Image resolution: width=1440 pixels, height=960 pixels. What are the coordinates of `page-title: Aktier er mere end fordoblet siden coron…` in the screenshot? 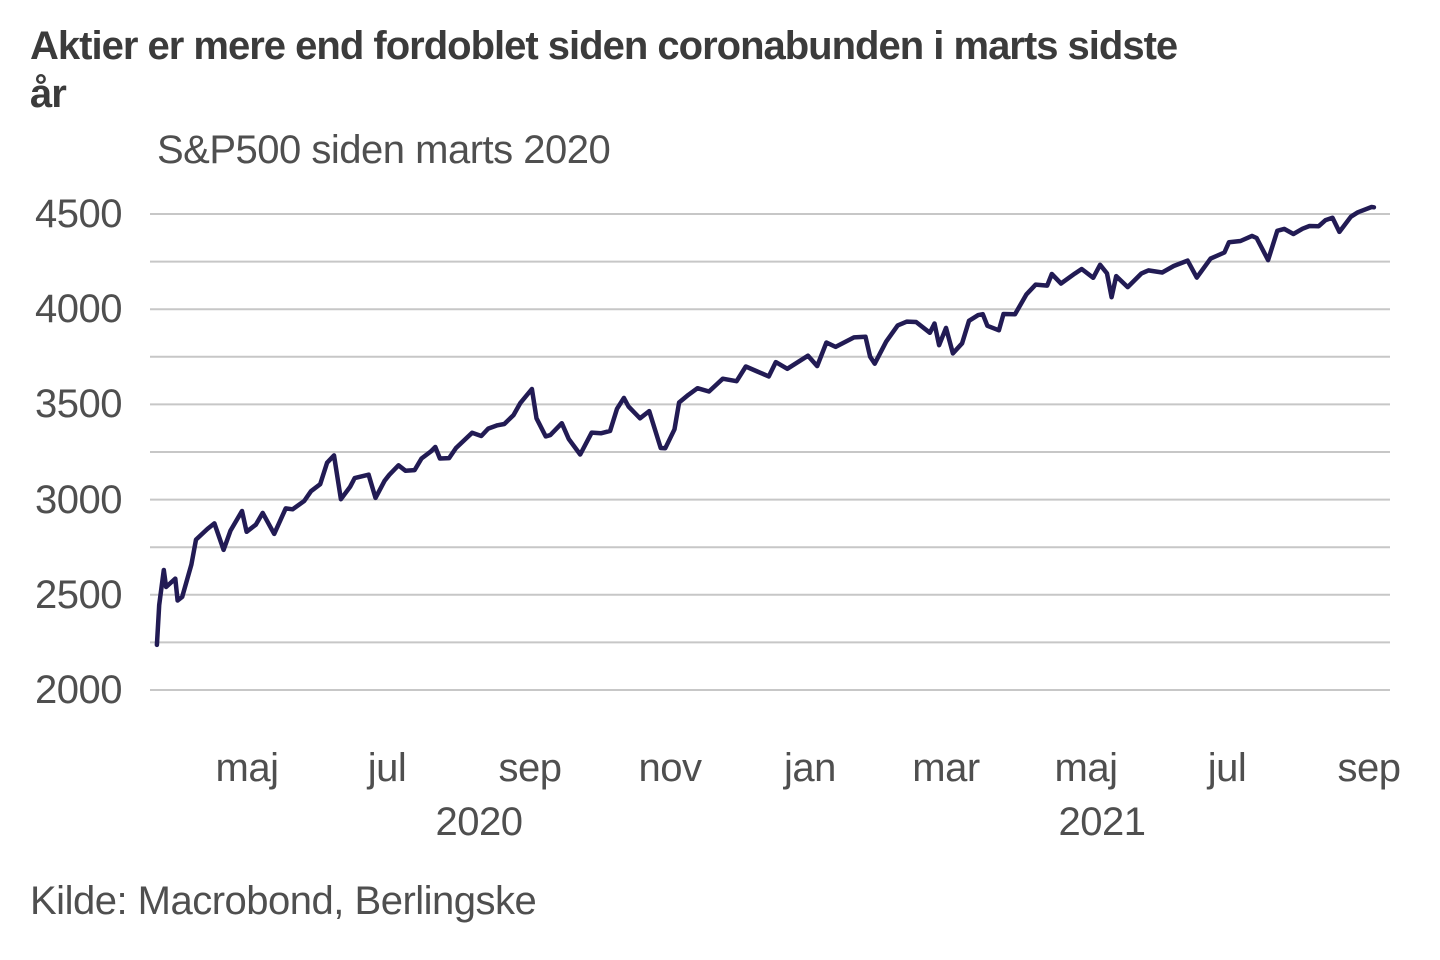 It's located at (725, 70).